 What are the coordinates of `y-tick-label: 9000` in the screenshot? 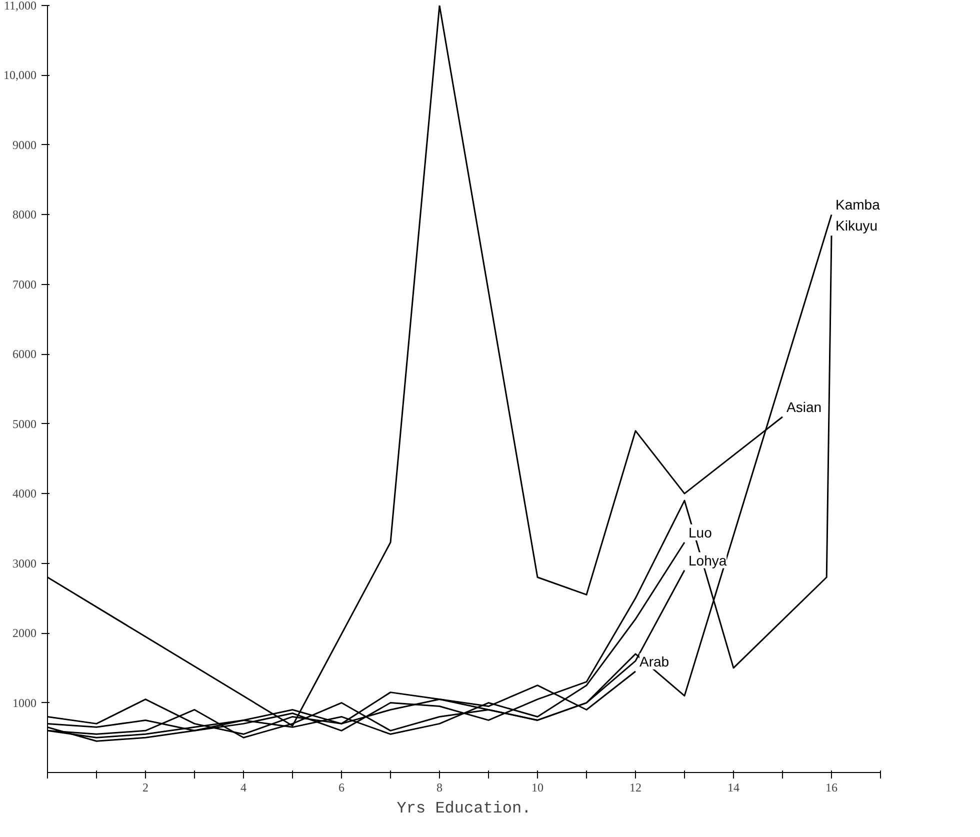 It's located at (24, 145).